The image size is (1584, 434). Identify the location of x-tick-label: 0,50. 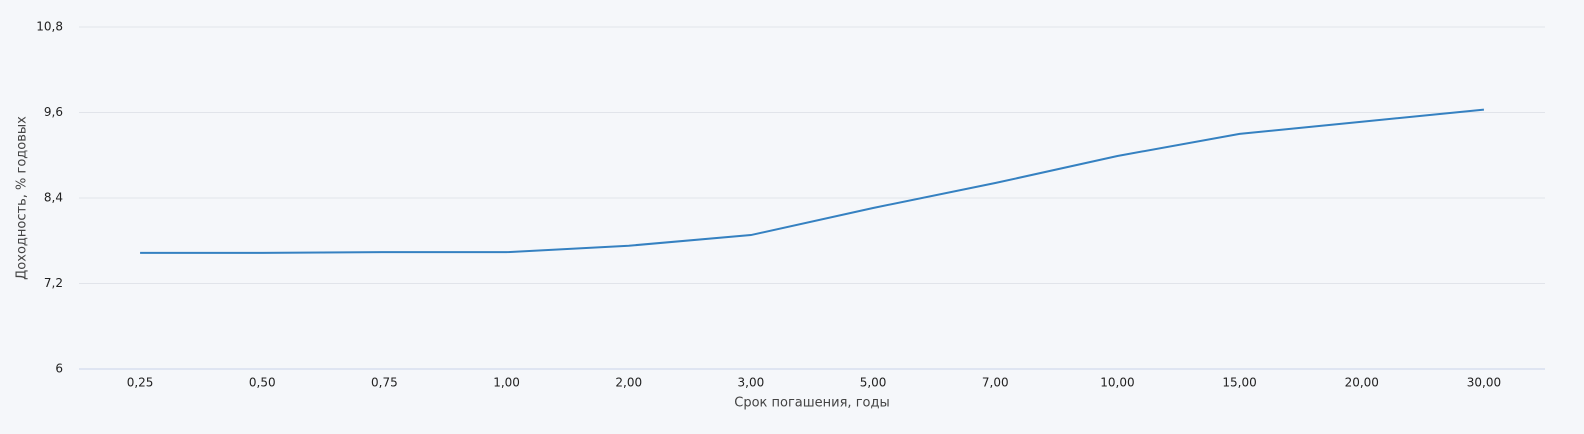
(262, 383).